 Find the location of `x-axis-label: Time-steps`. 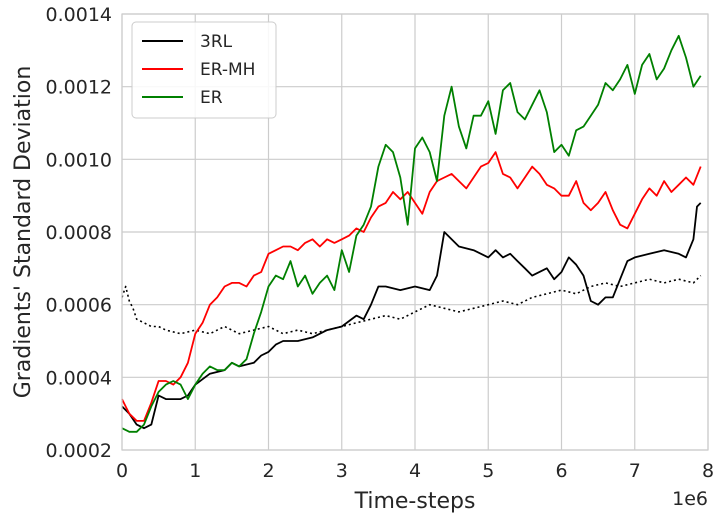

x-axis-label: Time-steps is located at coordinates (415, 501).